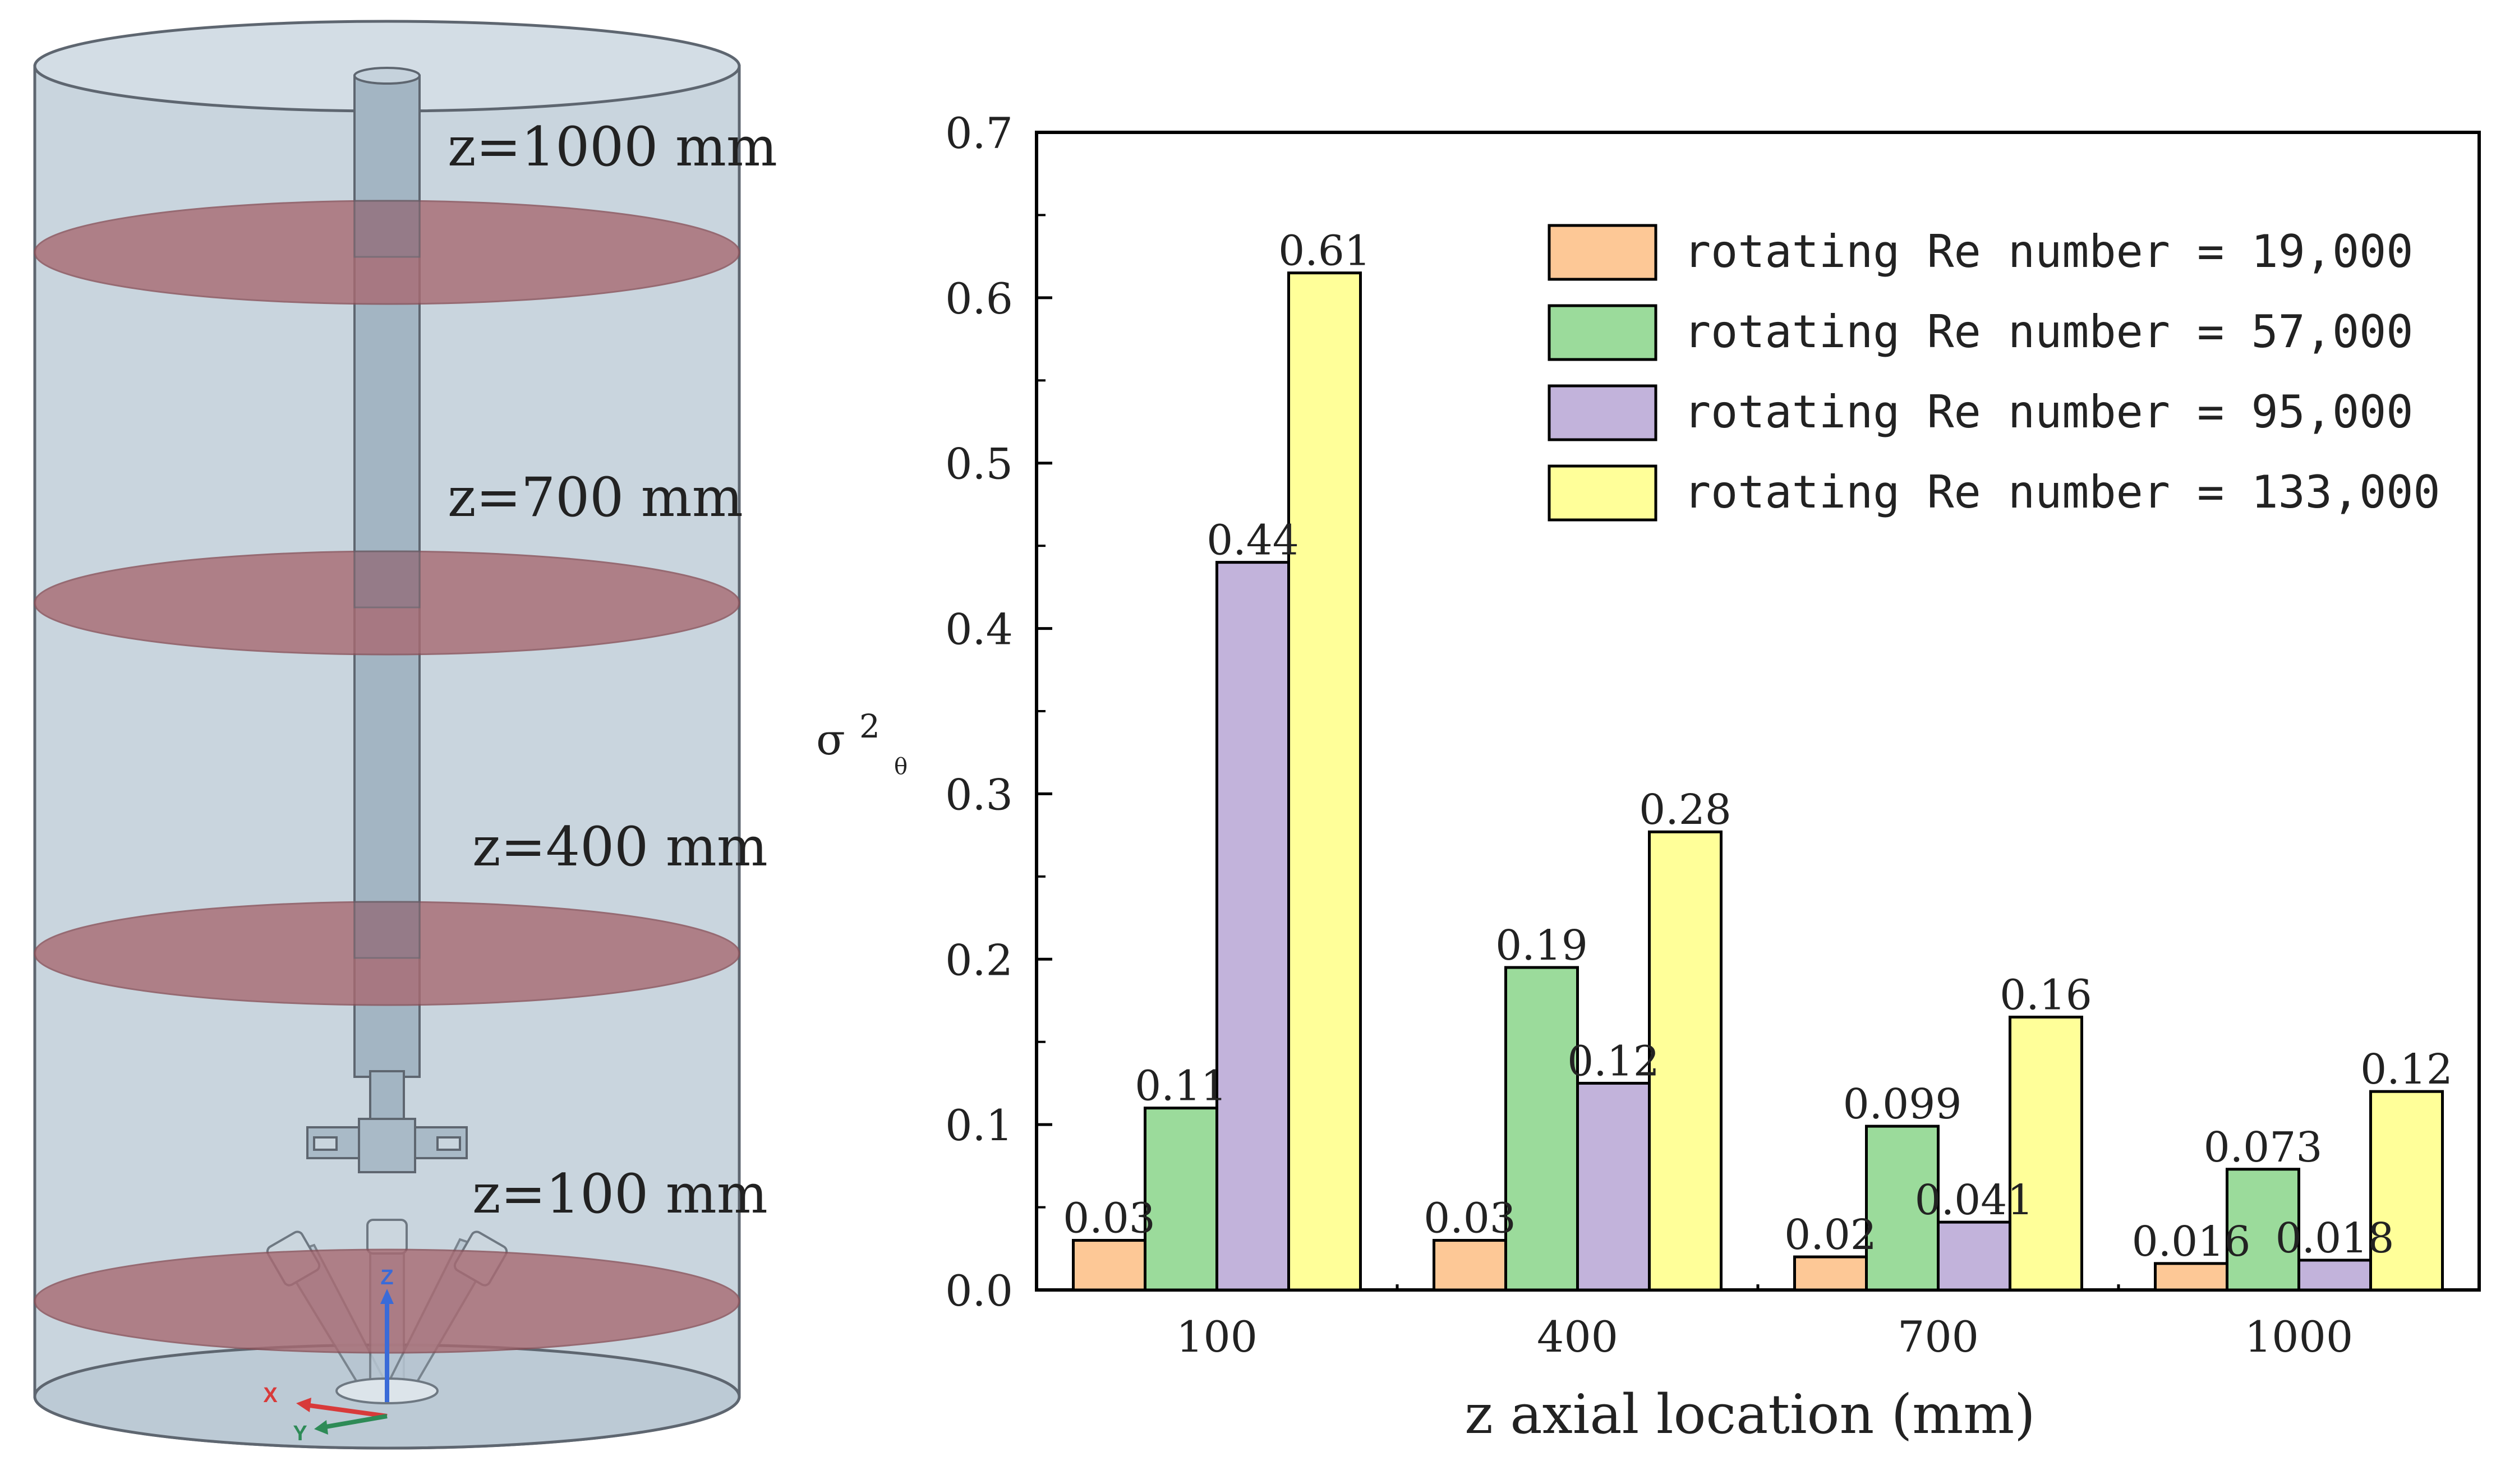  Describe the element at coordinates (270, 1395) in the screenshot. I see `axis-x-label: X` at that location.